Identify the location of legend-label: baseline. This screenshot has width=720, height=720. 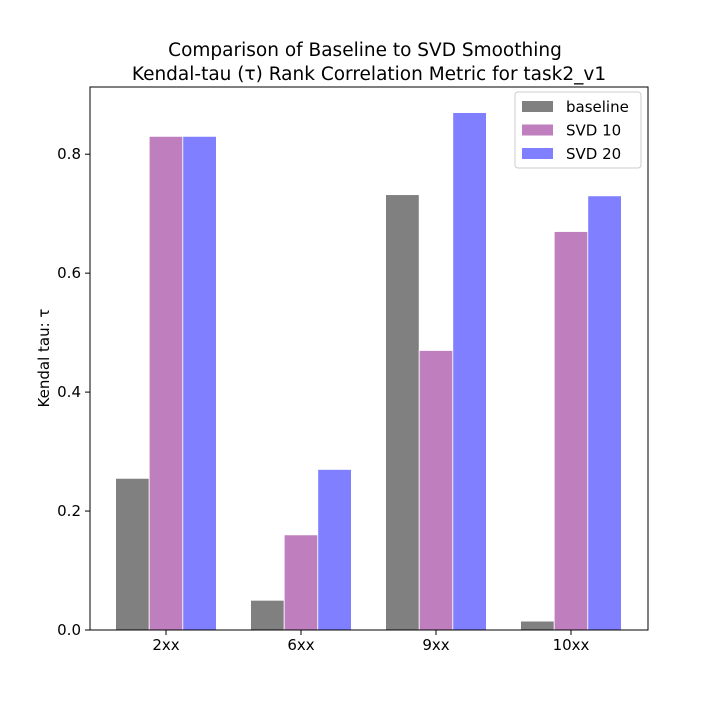
(597, 107).